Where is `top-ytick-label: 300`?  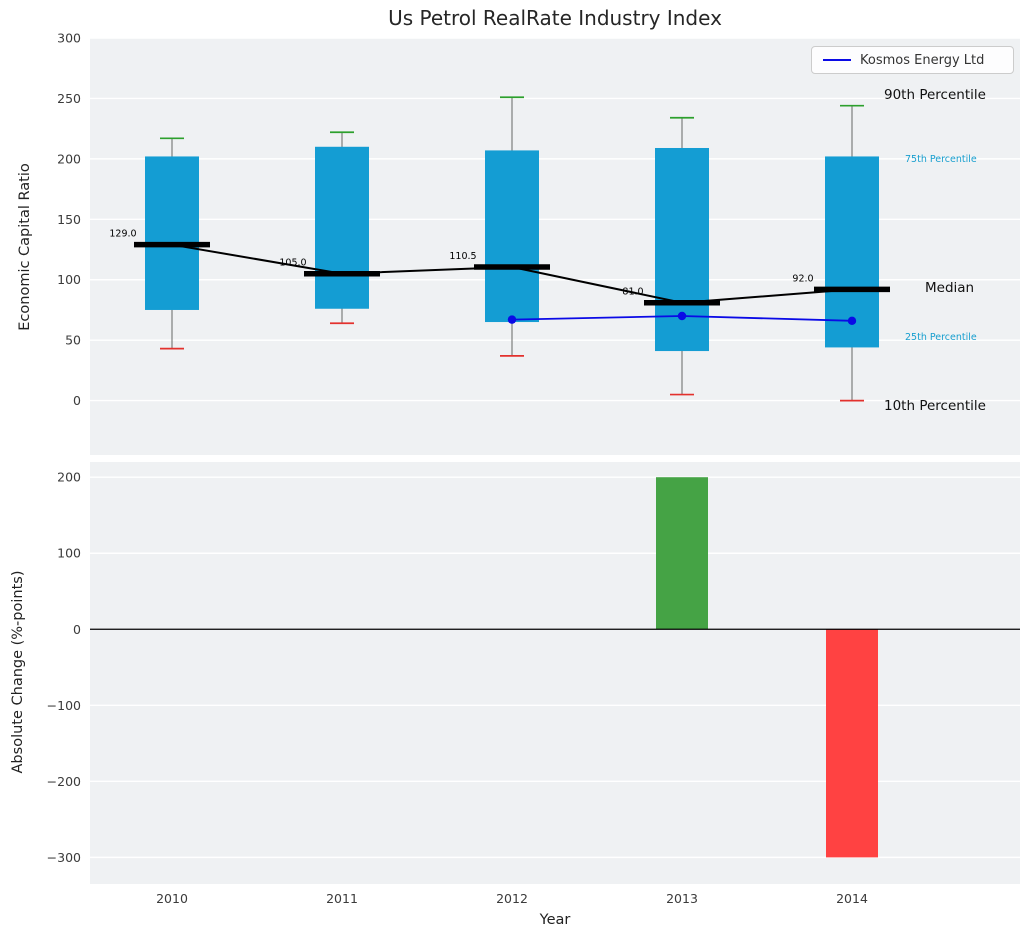 top-ytick-label: 300 is located at coordinates (69, 38).